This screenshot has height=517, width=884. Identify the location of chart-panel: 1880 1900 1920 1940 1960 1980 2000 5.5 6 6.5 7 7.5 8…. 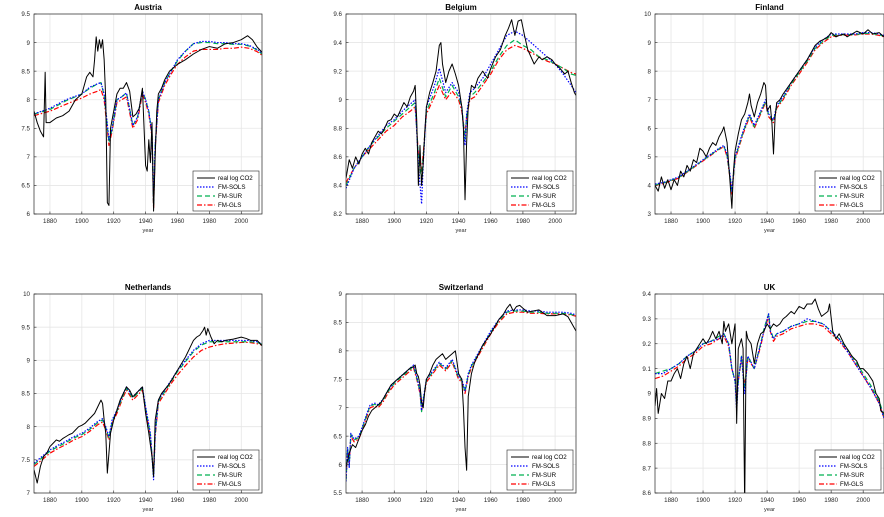
(455, 398).